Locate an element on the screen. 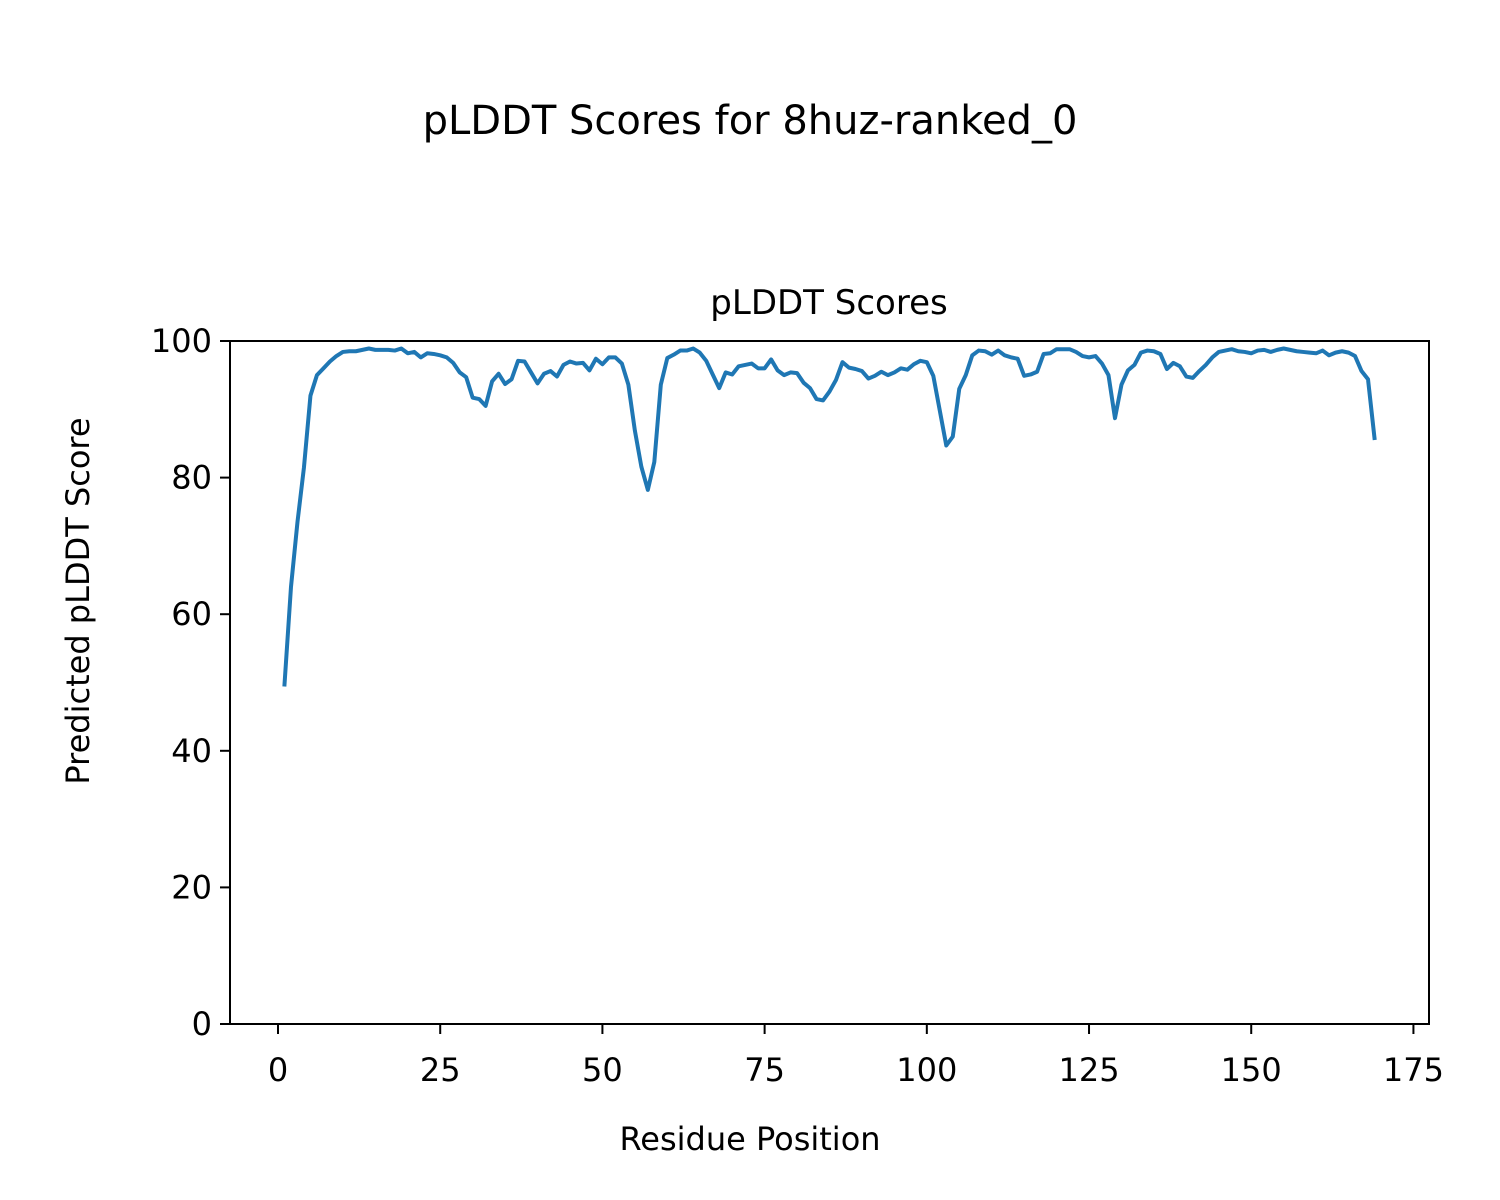  y-axis-ticks: 0 20 40 60 80 100 is located at coordinates (190, 682).